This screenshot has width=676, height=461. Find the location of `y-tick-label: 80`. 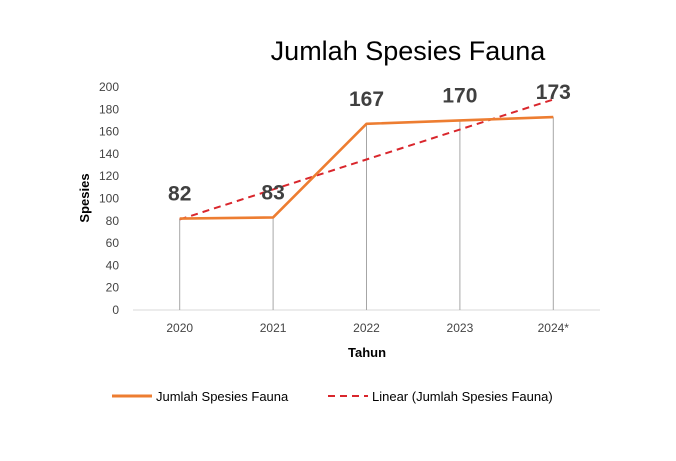

y-tick-label: 80 is located at coordinates (113, 221).